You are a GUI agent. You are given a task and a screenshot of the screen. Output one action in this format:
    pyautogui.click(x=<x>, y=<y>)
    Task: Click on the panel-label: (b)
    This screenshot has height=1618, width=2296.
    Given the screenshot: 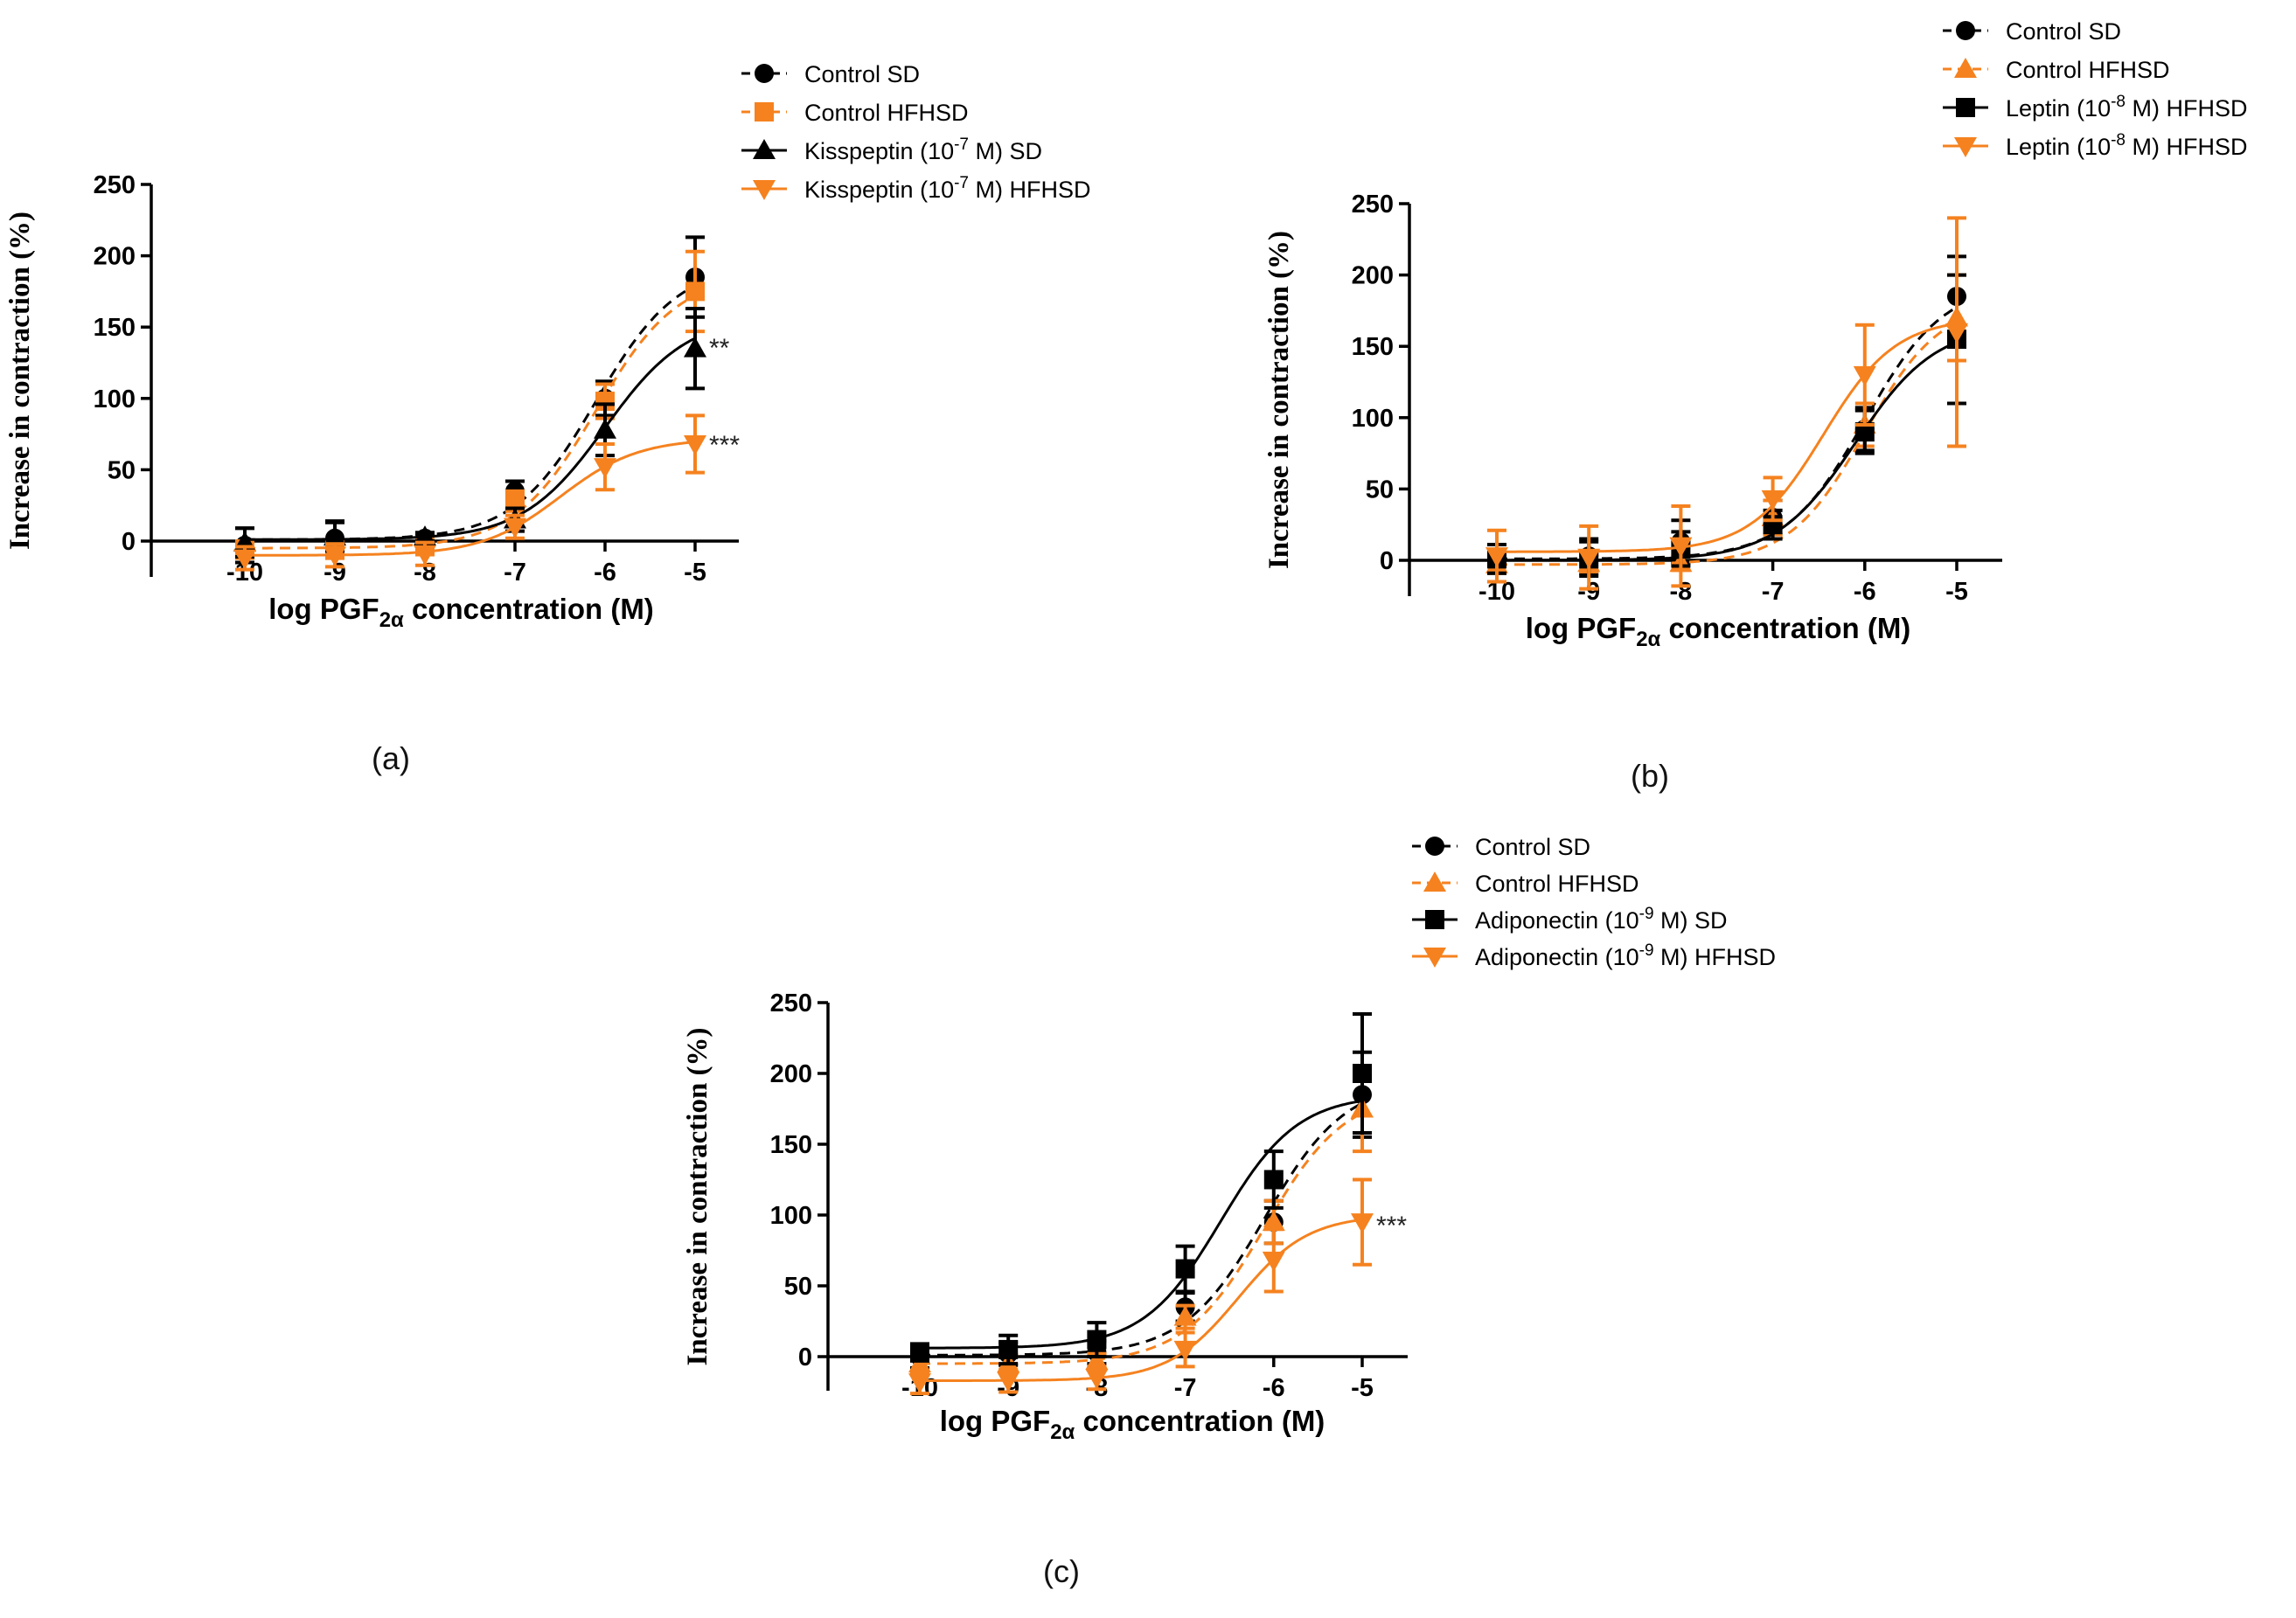 What is the action you would take?
    pyautogui.click(x=1650, y=776)
    